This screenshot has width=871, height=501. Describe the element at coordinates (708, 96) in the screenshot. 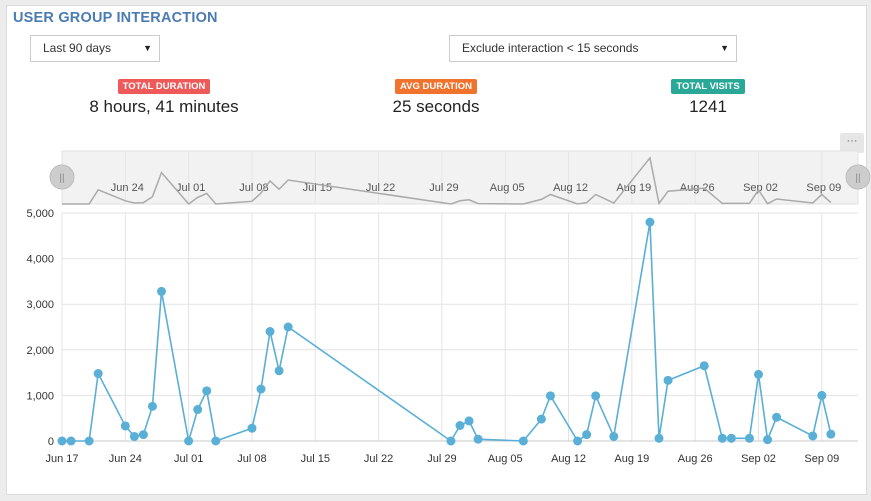

I see `stat-total-visits: TOTAL VISITS 1241` at that location.